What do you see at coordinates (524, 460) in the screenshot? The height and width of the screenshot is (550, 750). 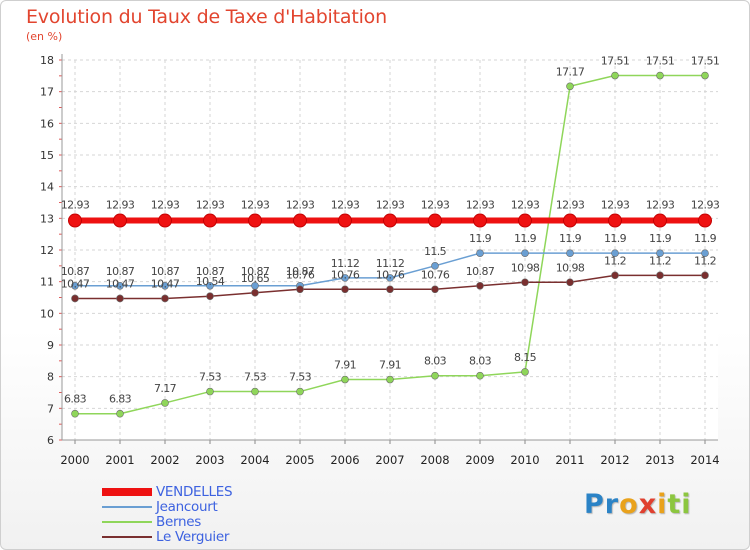 I see `x-tick-label: 2010` at bounding box center [524, 460].